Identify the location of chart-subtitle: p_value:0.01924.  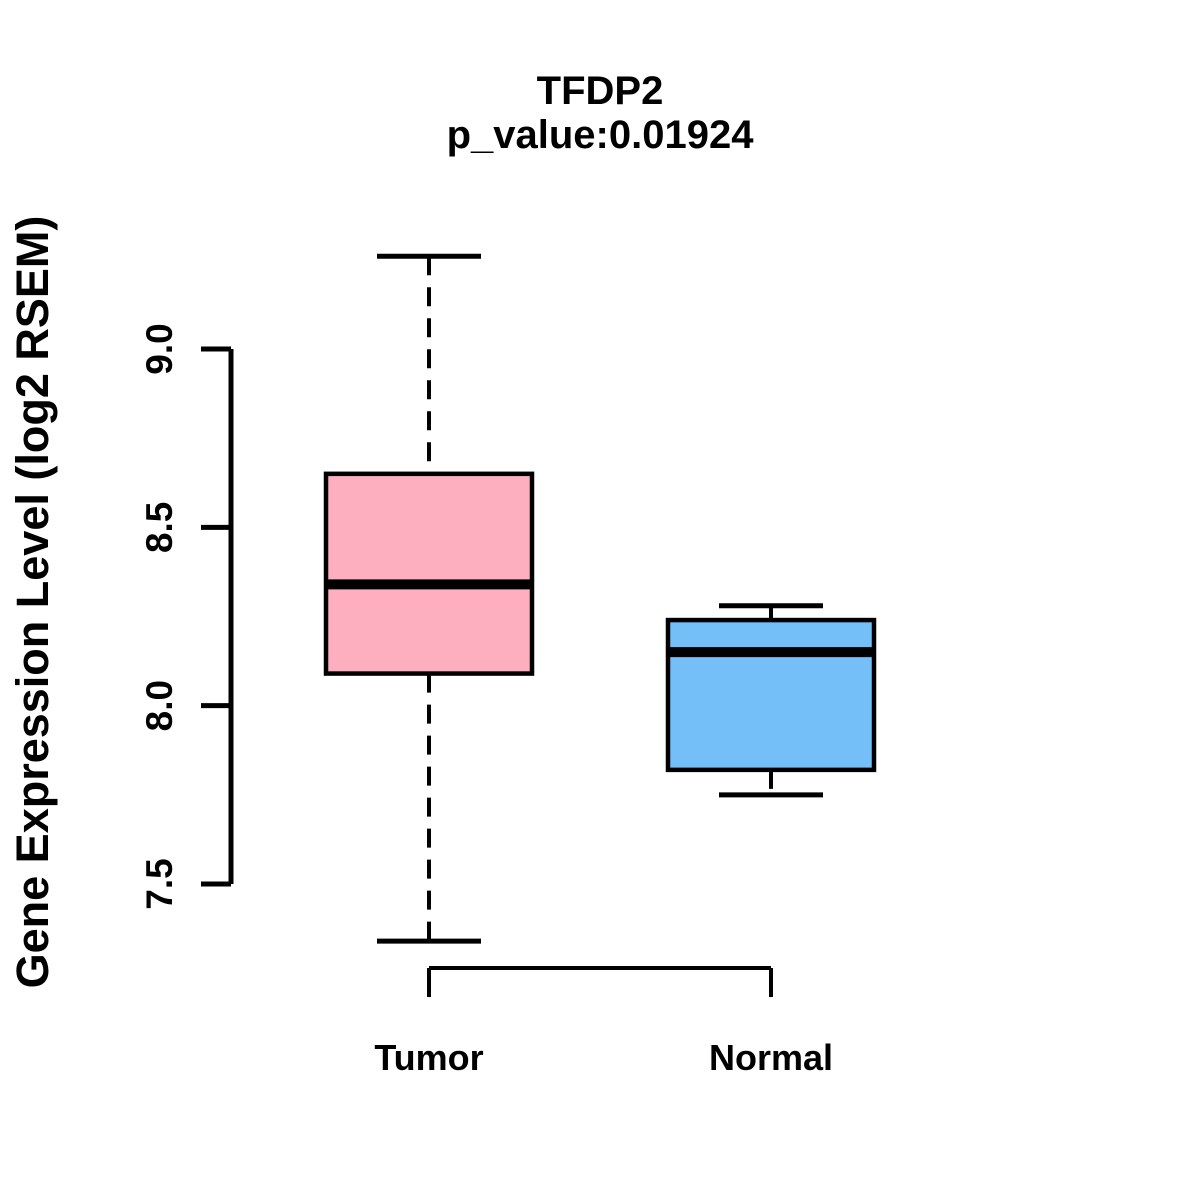
(600, 135).